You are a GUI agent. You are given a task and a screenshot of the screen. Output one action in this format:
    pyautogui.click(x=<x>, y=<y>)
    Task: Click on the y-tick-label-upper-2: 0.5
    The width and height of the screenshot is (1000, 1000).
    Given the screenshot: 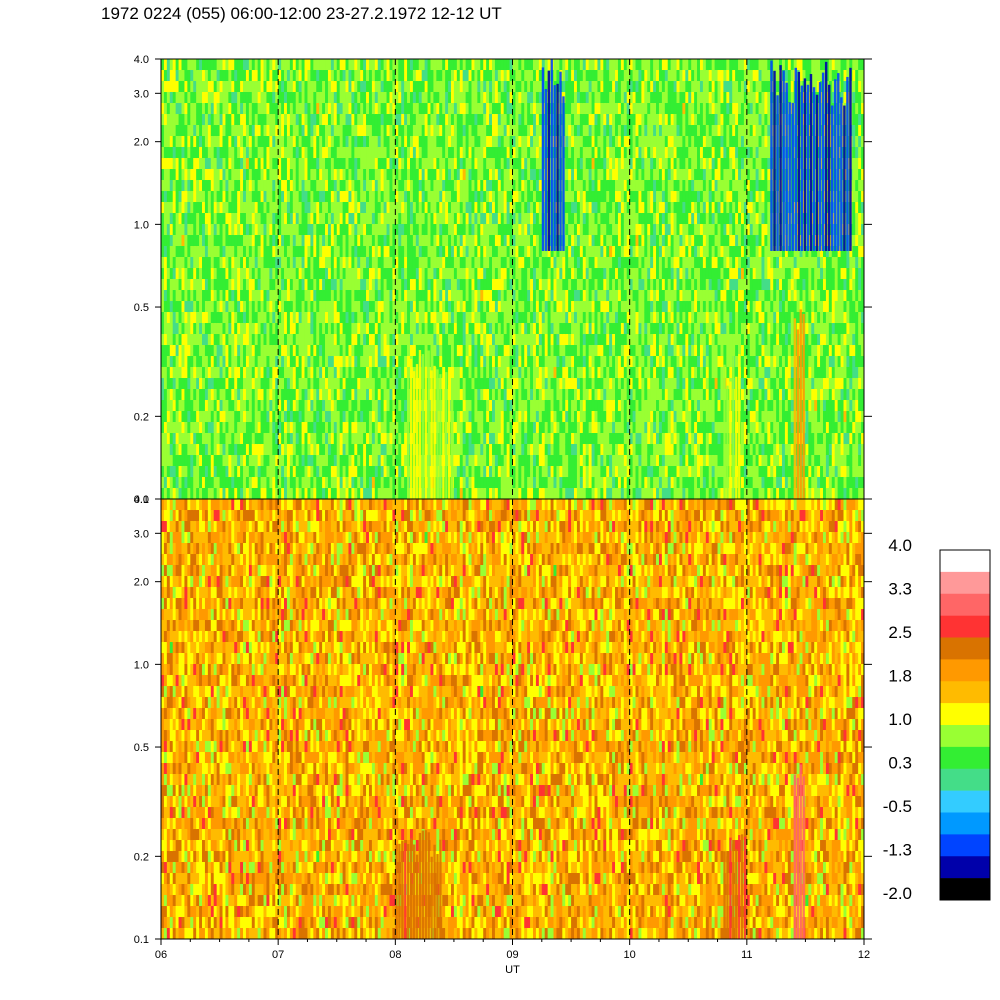 What is the action you would take?
    pyautogui.click(x=141, y=308)
    